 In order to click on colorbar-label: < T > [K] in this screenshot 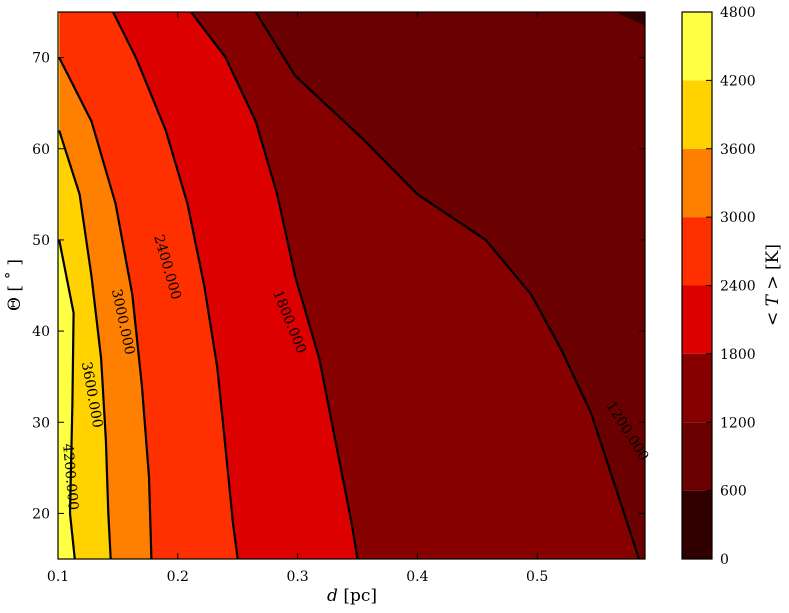, I will do `click(773, 285)`.